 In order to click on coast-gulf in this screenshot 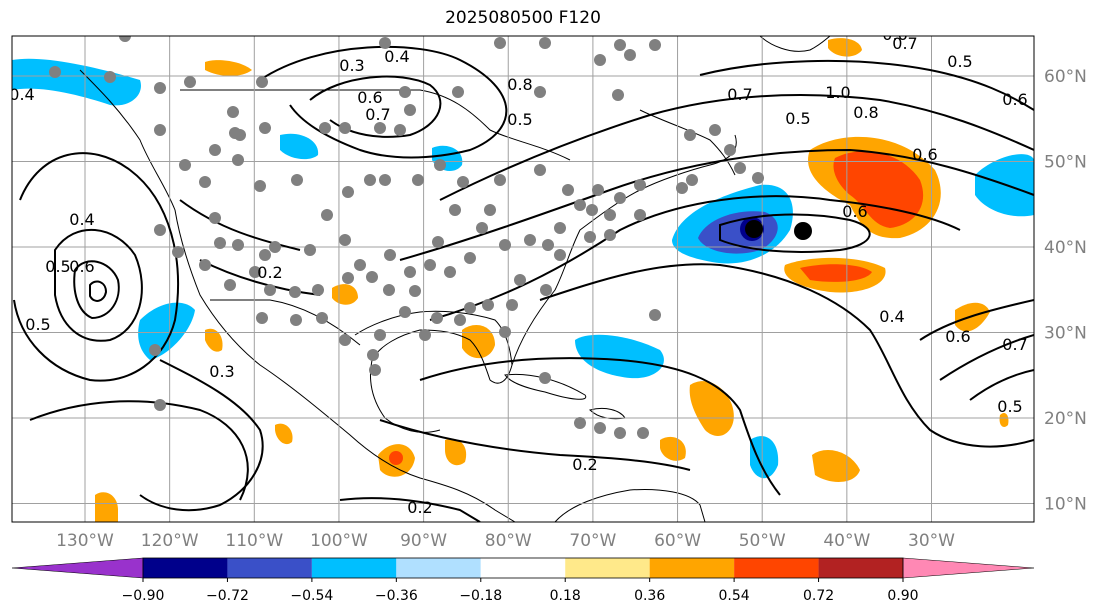, I will do `click(433, 371)`.